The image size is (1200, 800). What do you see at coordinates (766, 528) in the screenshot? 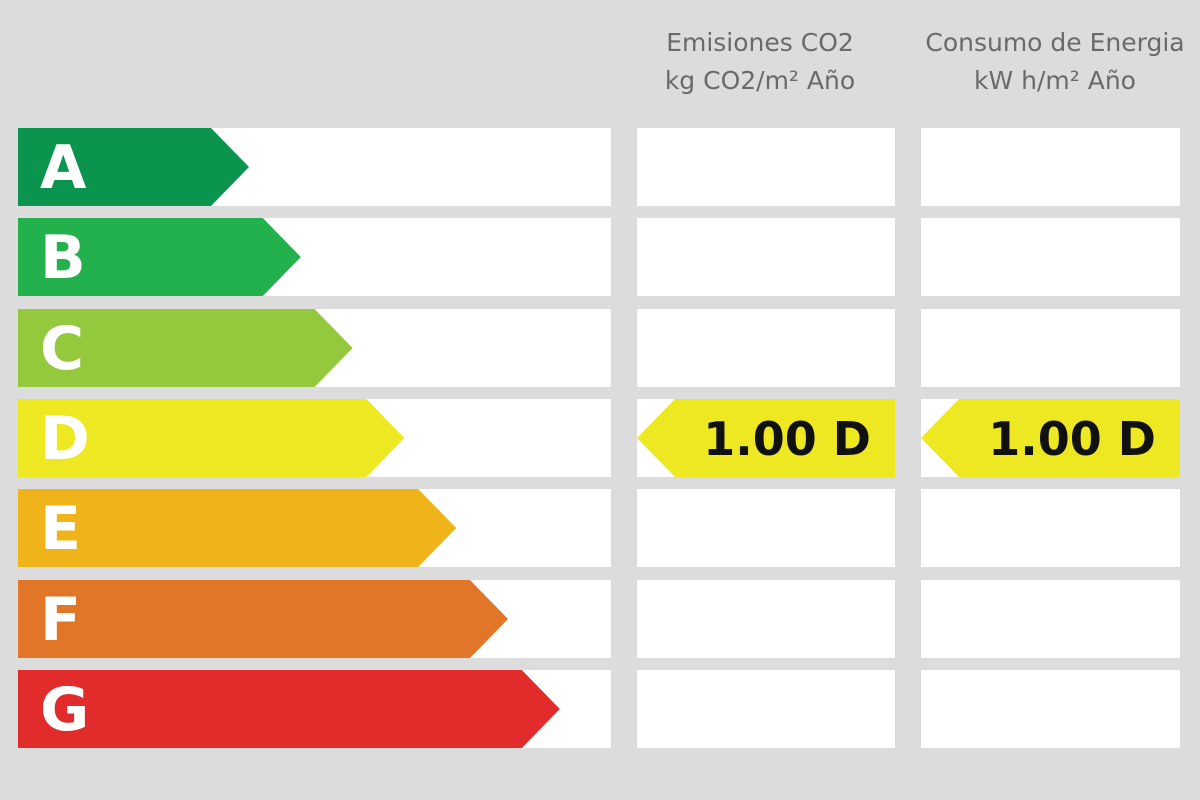
I see `emisiones-cell-e` at bounding box center [766, 528].